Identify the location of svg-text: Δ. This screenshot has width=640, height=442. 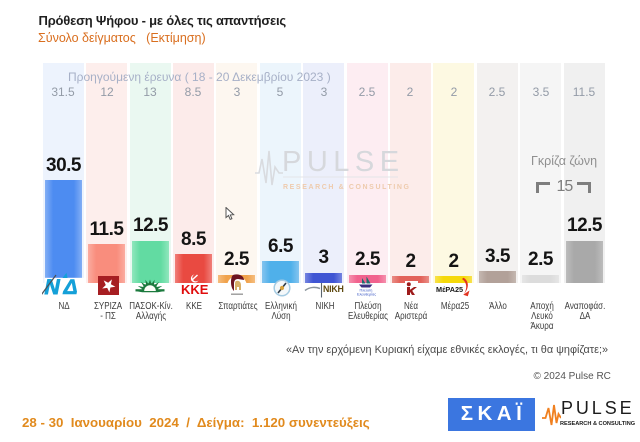
(70, 287).